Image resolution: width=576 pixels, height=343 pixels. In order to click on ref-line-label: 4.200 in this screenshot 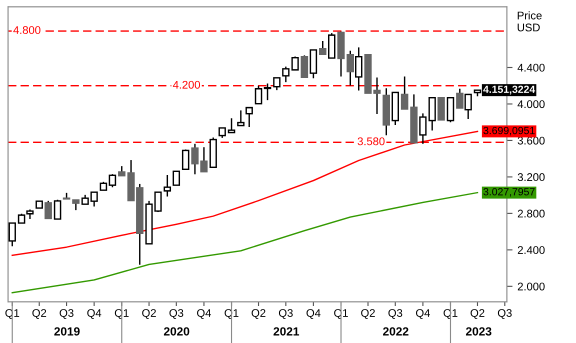, I will do `click(186, 84)`.